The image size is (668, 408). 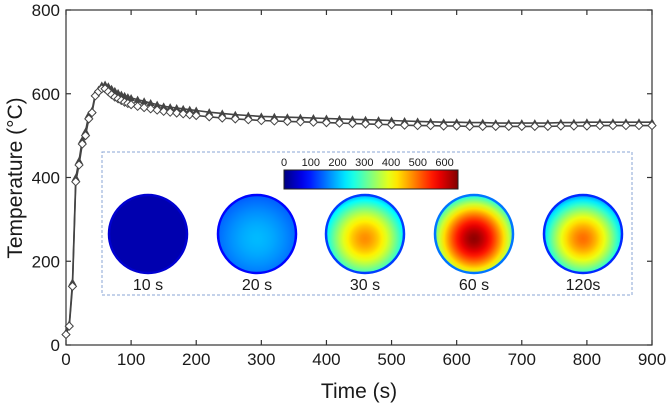 I want to click on x-tick-label: 500, so click(x=391, y=359).